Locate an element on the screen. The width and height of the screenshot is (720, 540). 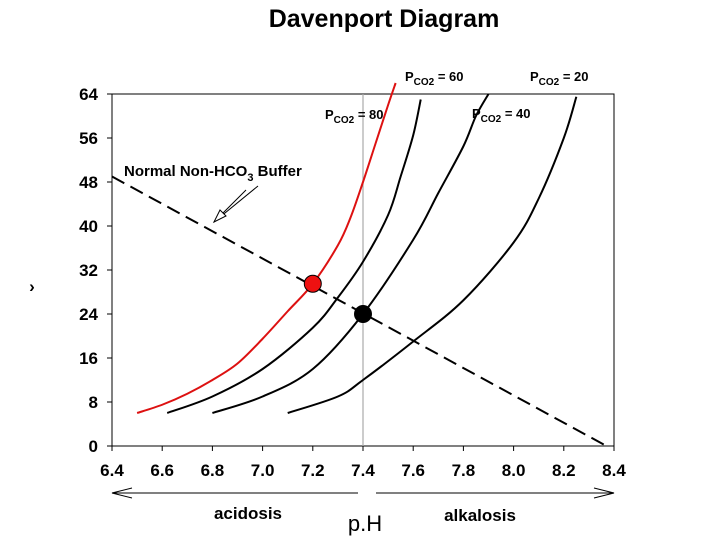
acidosis-label: acidosis is located at coordinates (248, 513).